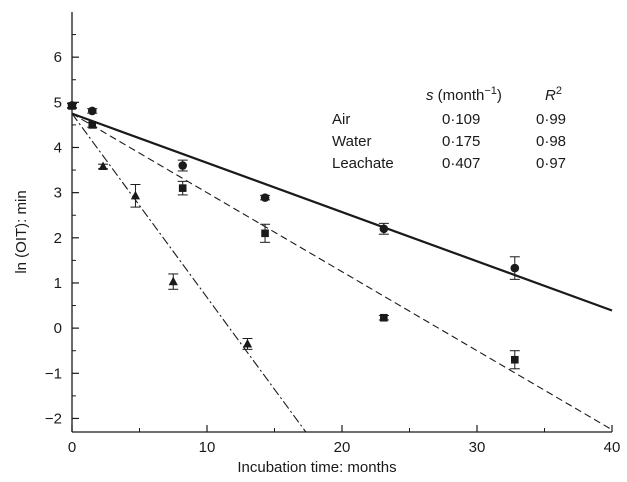 Image resolution: width=627 pixels, height=482 pixels. What do you see at coordinates (430, 95) in the screenshot?
I see `legend-header-s-symbol: s` at bounding box center [430, 95].